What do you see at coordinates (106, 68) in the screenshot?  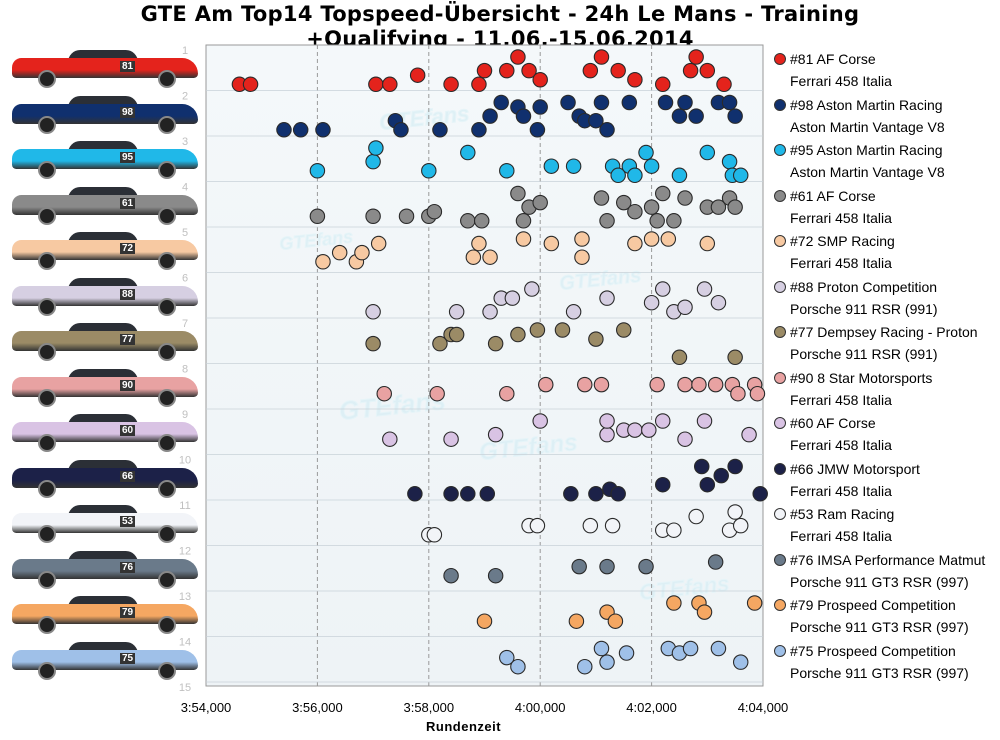 I see `car-image: 81` at bounding box center [106, 68].